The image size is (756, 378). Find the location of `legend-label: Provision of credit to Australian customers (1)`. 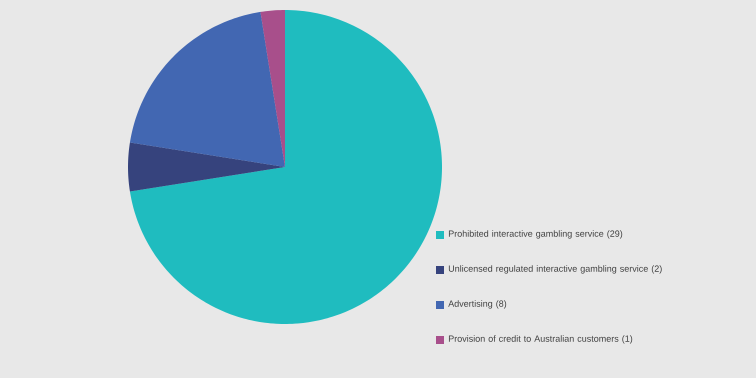

legend-label: Provision of credit to Australian customers (1) is located at coordinates (540, 339).